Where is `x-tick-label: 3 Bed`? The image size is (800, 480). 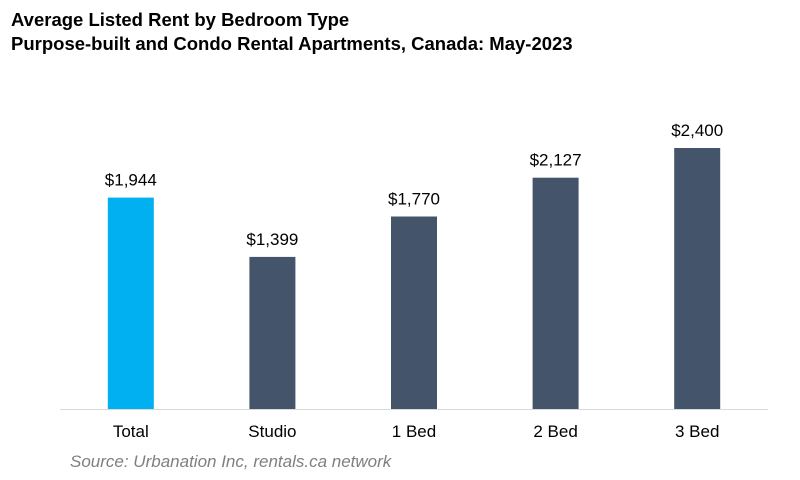 x-tick-label: 3 Bed is located at coordinates (697, 431).